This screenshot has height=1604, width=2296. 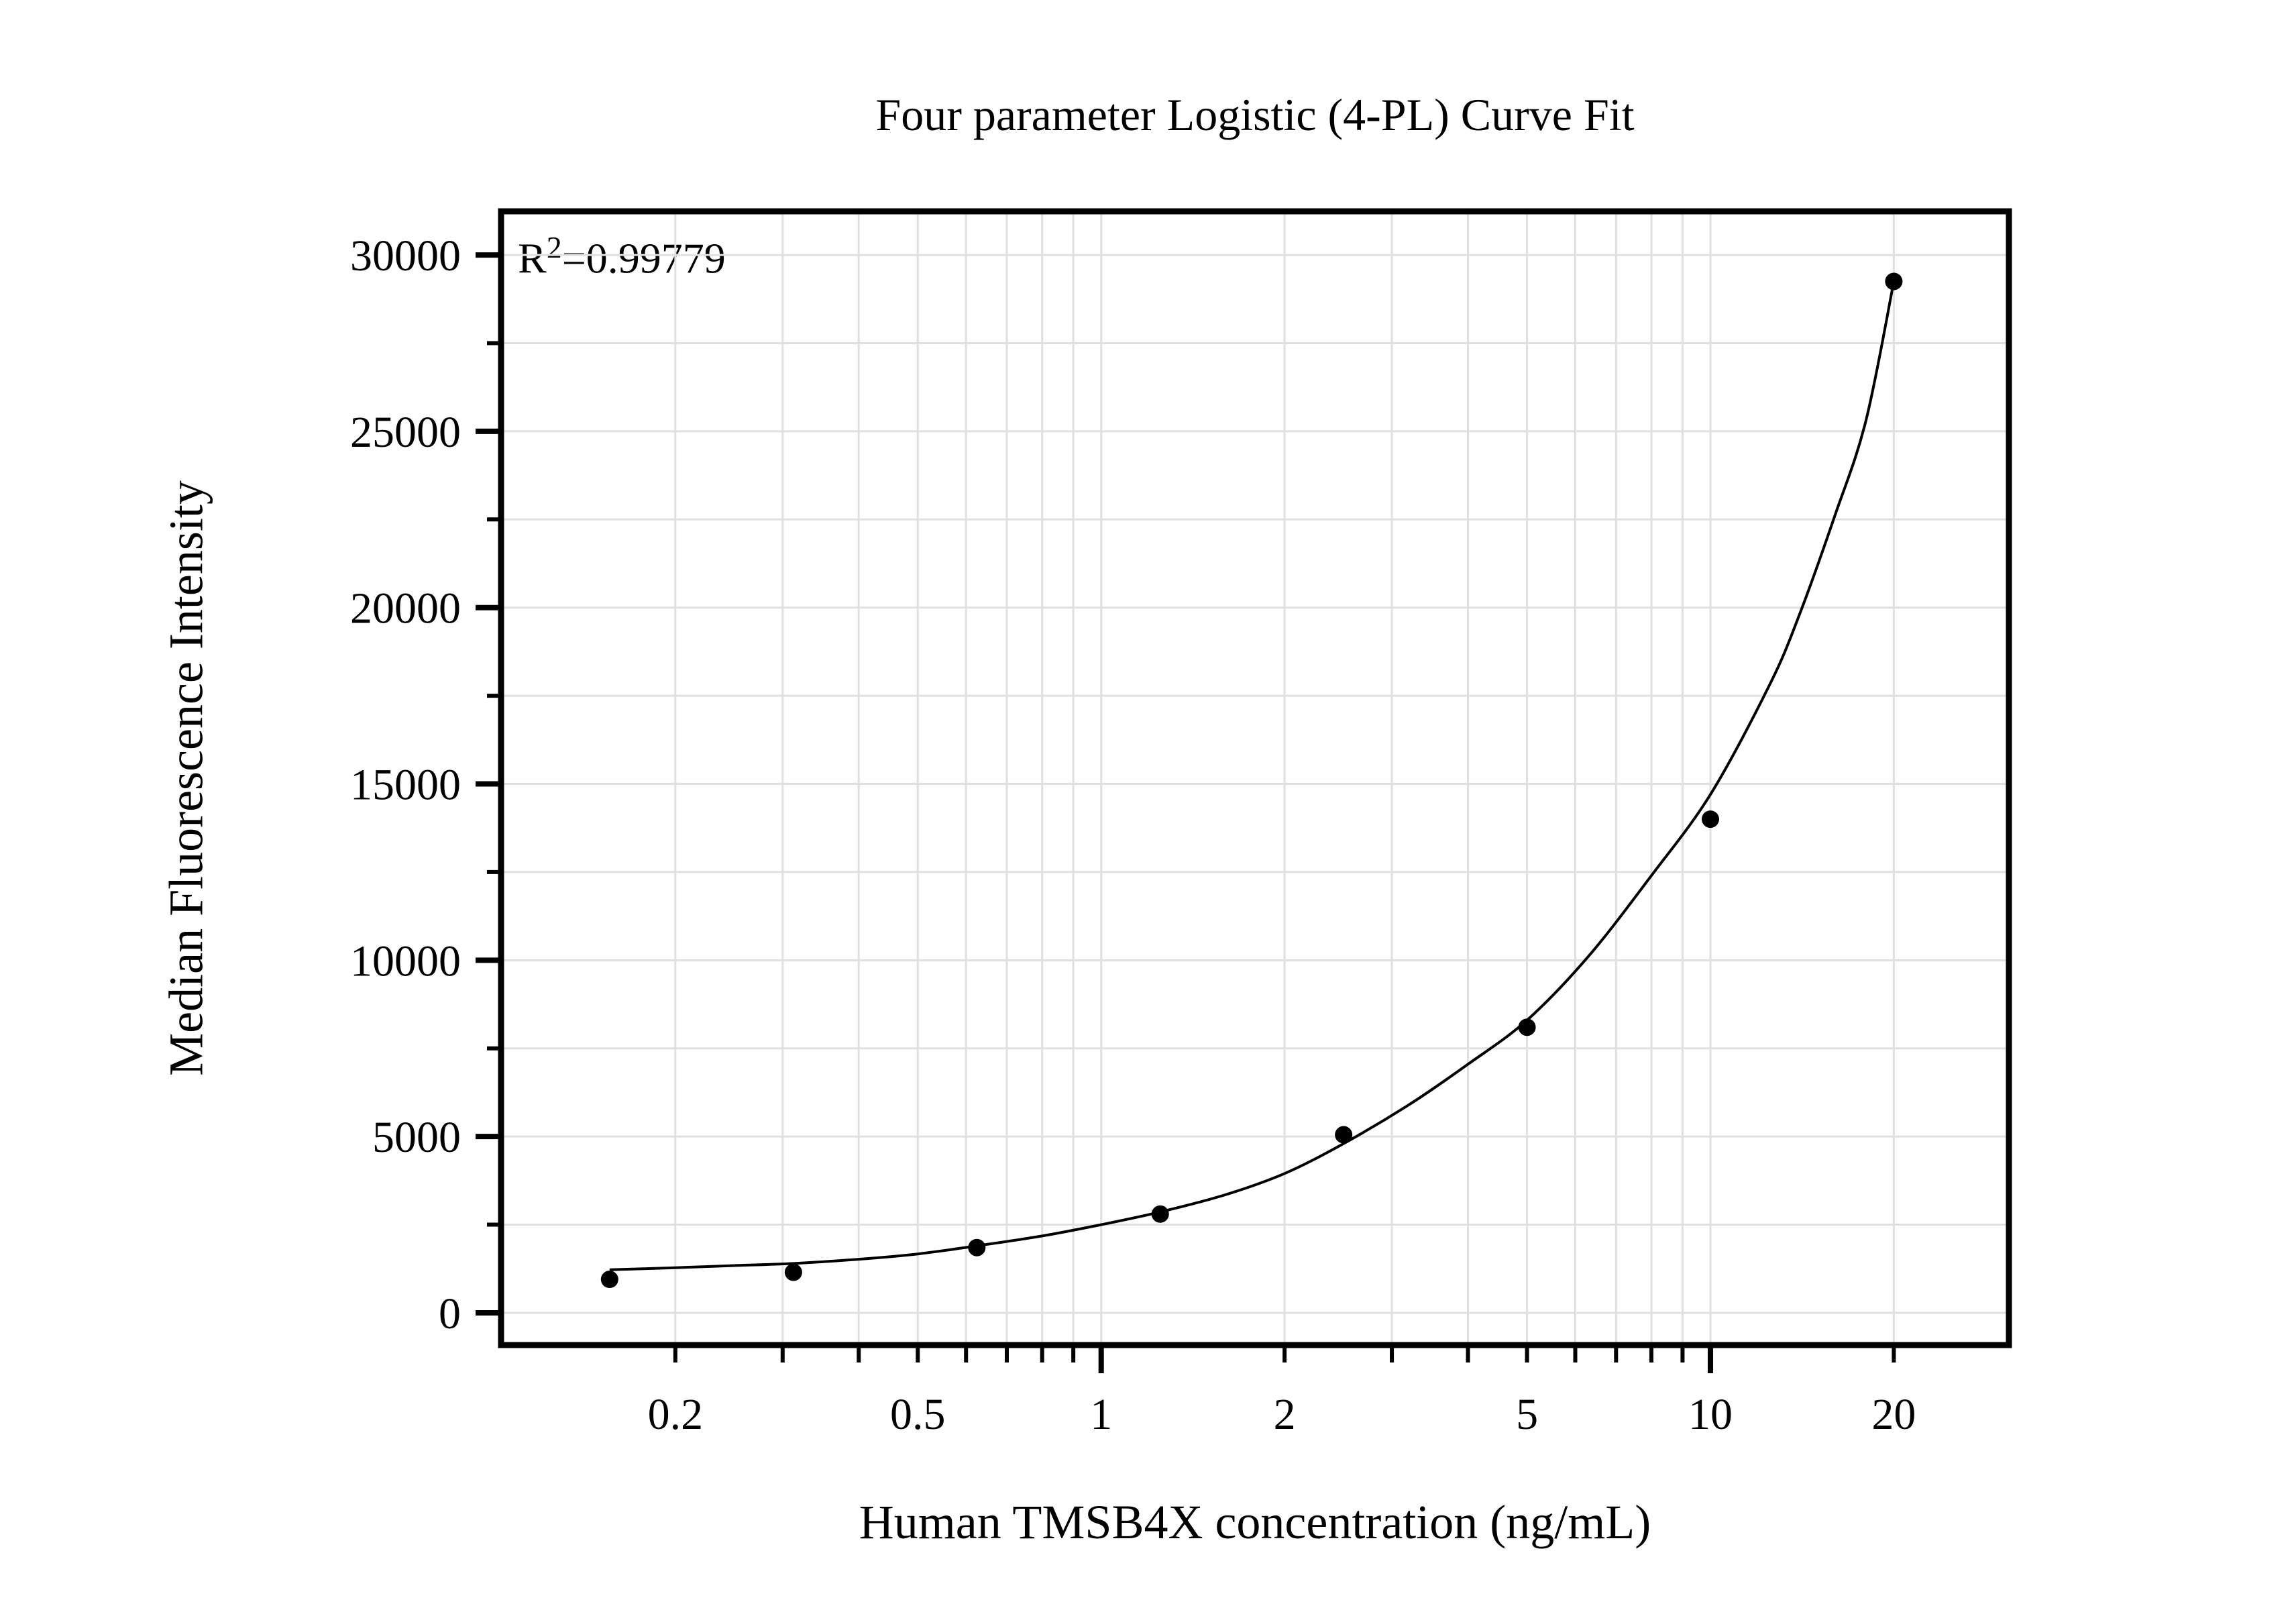 What do you see at coordinates (405, 432) in the screenshot?
I see `y-tick-label: 25000` at bounding box center [405, 432].